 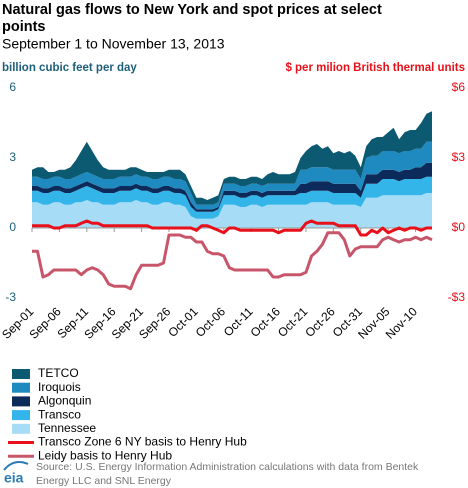 I want to click on legend-label: Leidy basis to Henry Hub, so click(x=105, y=455).